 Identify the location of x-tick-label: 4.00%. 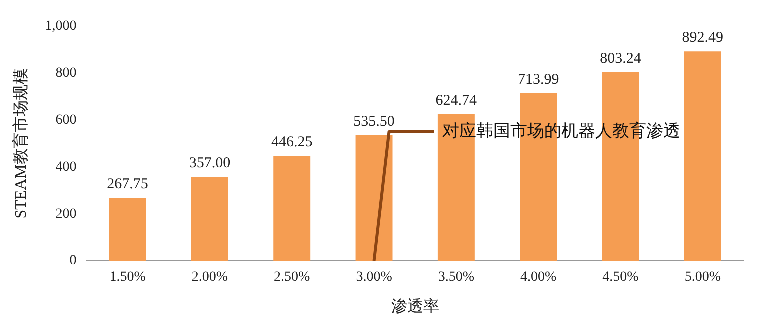
(539, 278).